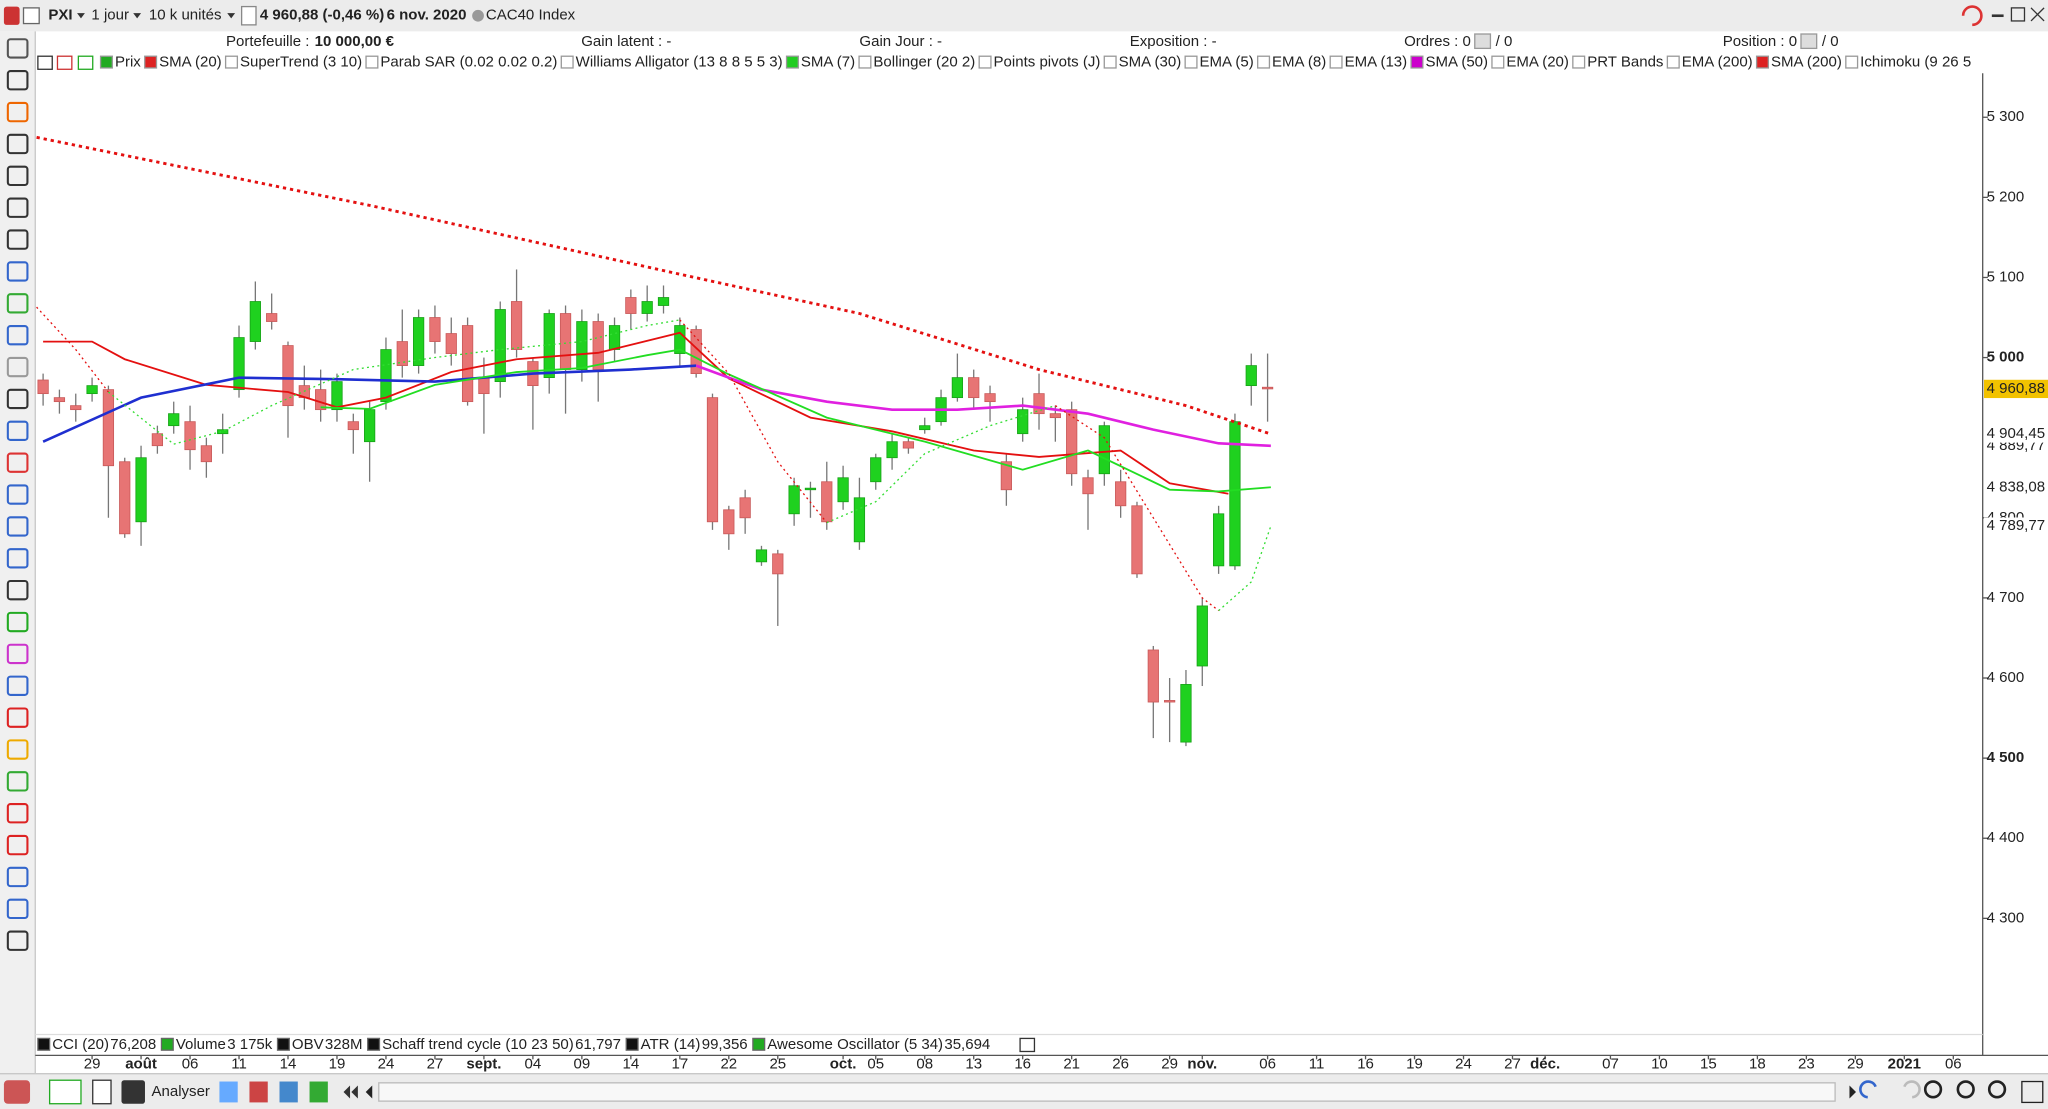 The image size is (2048, 1109). What do you see at coordinates (1227, 62) in the screenshot?
I see `indicator-label: EMA (5)` at bounding box center [1227, 62].